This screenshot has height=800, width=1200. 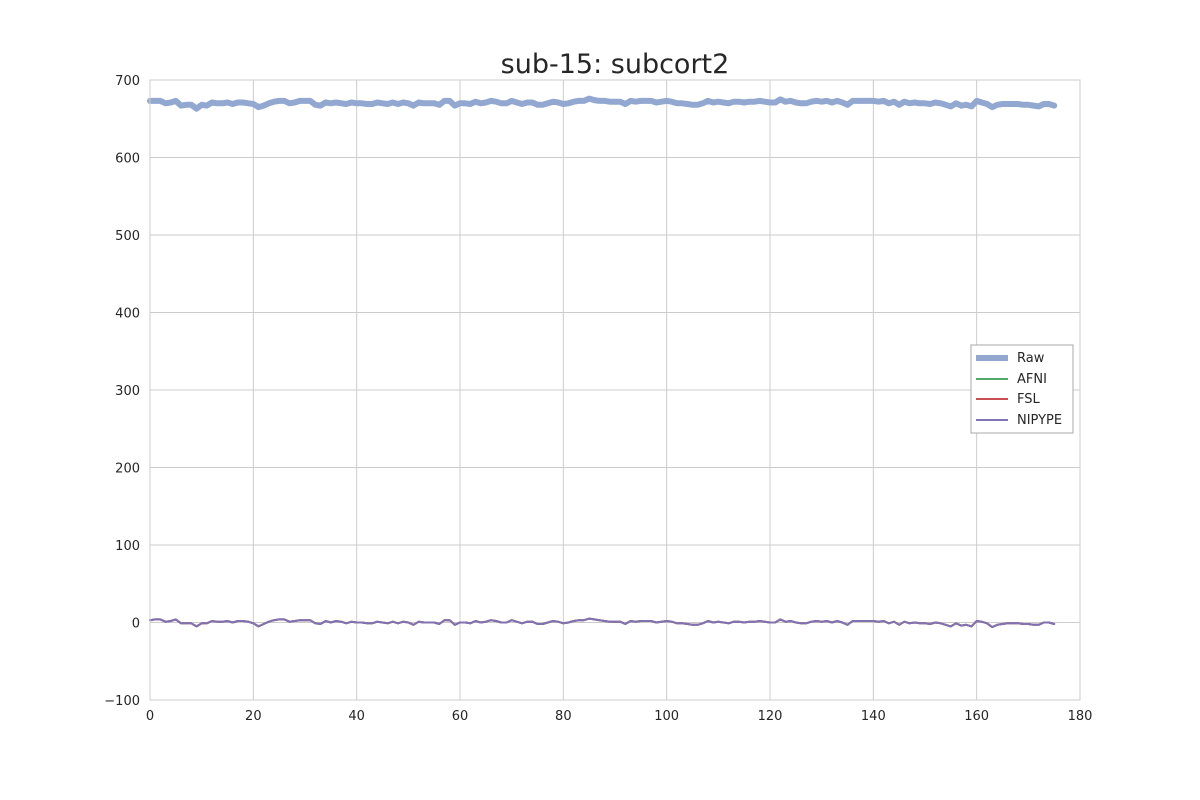 What do you see at coordinates (1029, 399) in the screenshot?
I see `legend-label-fsl: FSL` at bounding box center [1029, 399].